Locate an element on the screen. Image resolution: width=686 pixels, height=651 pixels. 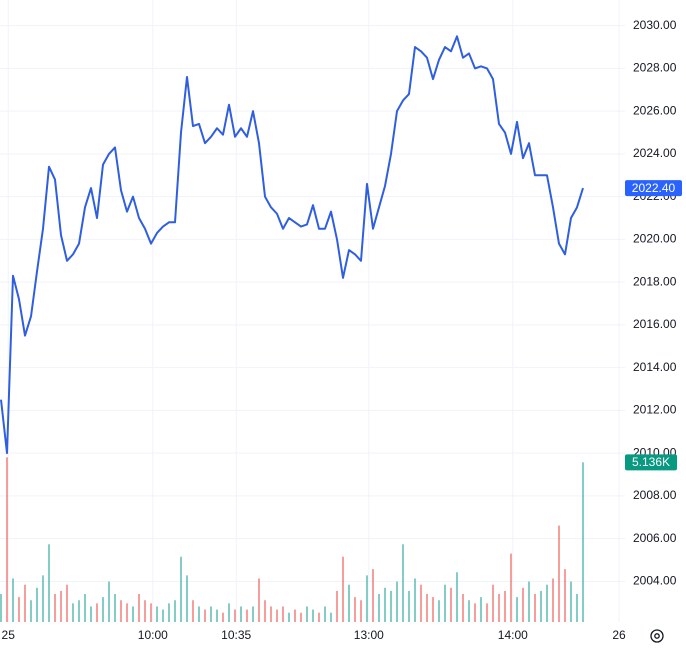
settings-icon is located at coordinates (657, 636).